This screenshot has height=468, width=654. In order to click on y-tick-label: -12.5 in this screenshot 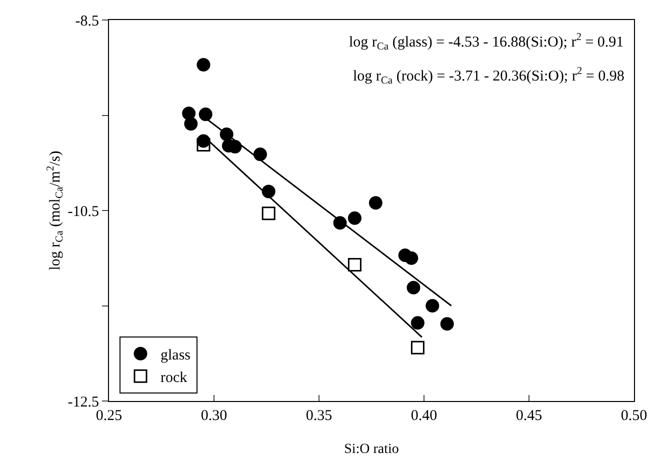, I will do `click(83, 402)`.